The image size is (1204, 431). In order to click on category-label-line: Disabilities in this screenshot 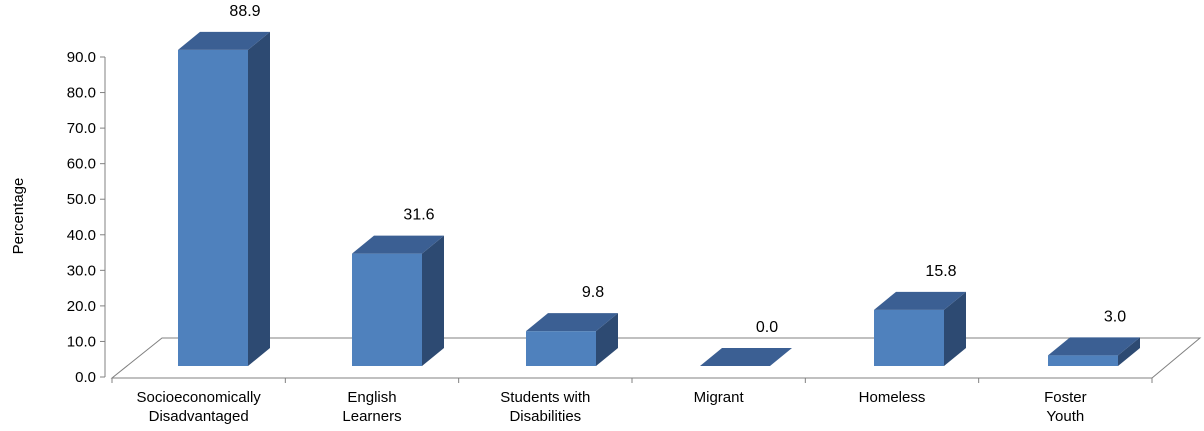, I will do `click(545, 416)`.